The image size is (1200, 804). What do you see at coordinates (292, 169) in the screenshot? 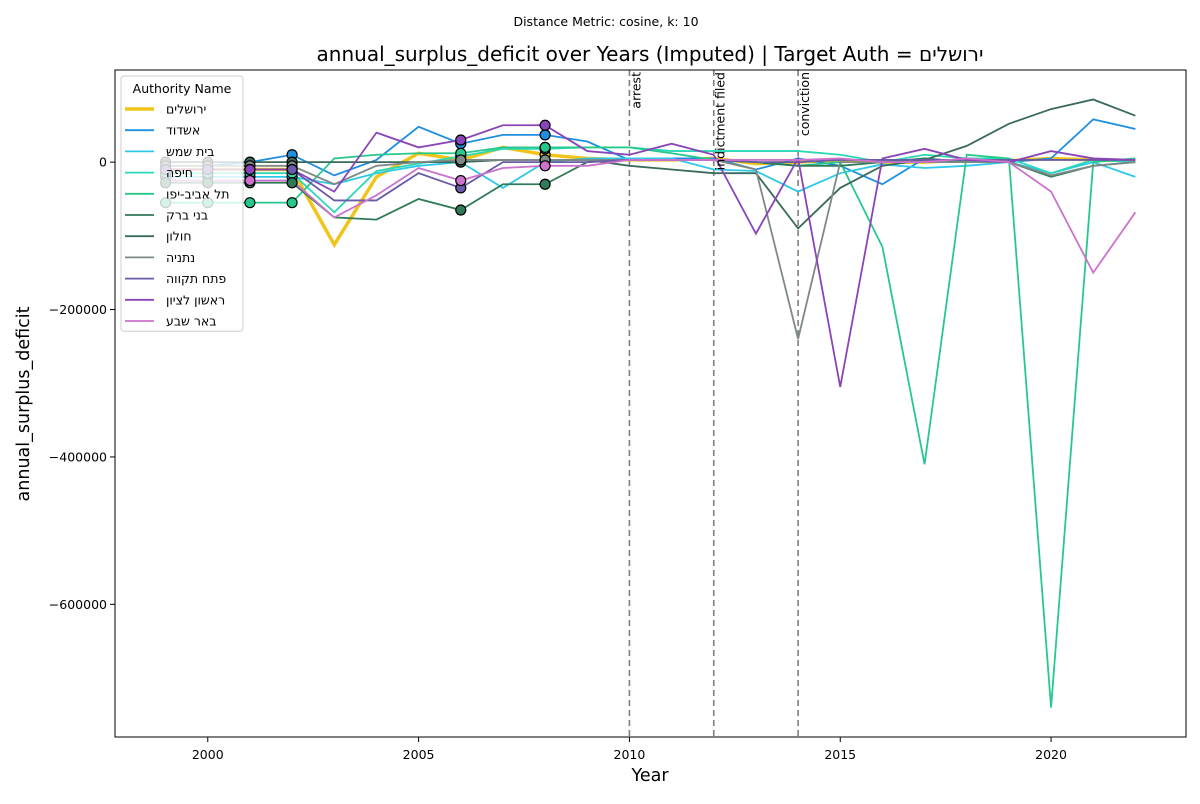
I see `imputed-point-8-2002` at bounding box center [292, 169].